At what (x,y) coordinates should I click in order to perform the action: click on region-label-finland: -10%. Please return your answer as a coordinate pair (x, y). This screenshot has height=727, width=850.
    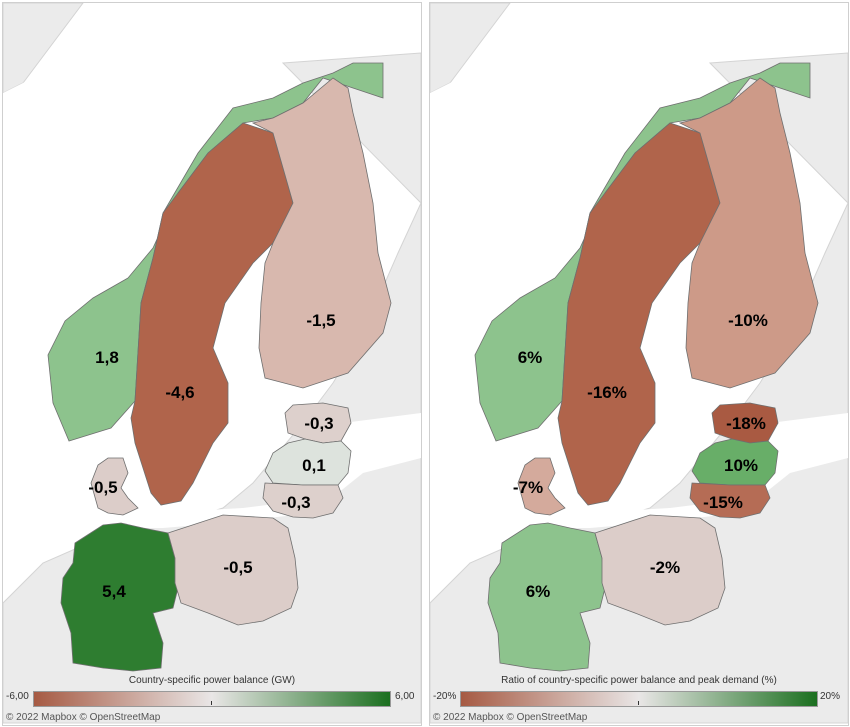
    Looking at the image, I should click on (748, 320).